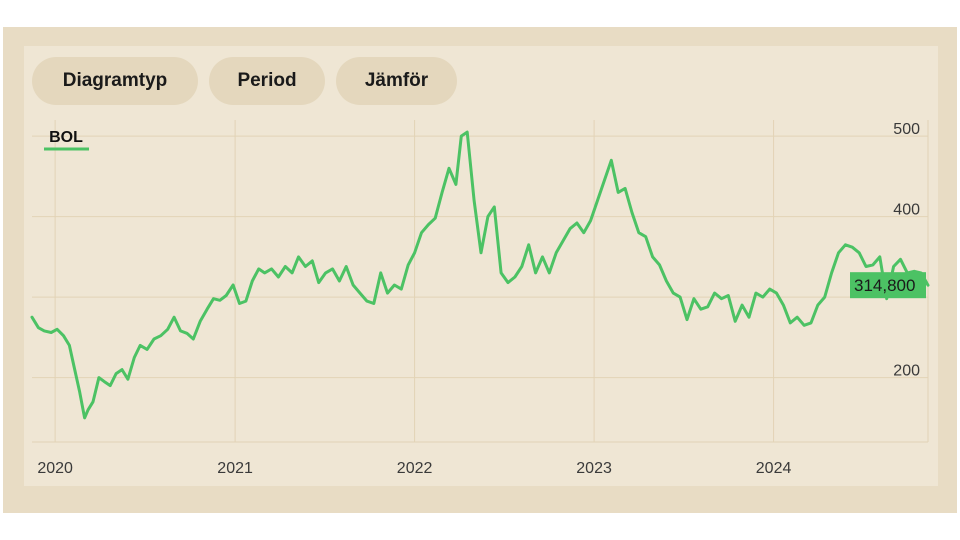  I want to click on last-value-text: 314,800, so click(884, 285).